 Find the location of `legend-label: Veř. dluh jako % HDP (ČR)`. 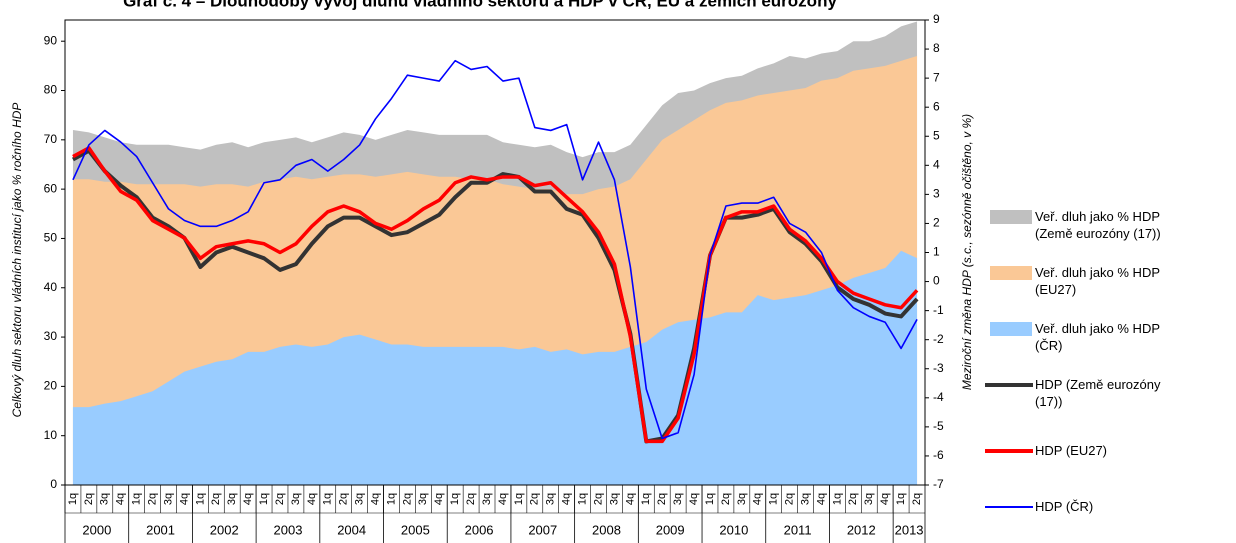

legend-label: Veř. dluh jako % HDP (ČR) is located at coordinates (1097, 337).